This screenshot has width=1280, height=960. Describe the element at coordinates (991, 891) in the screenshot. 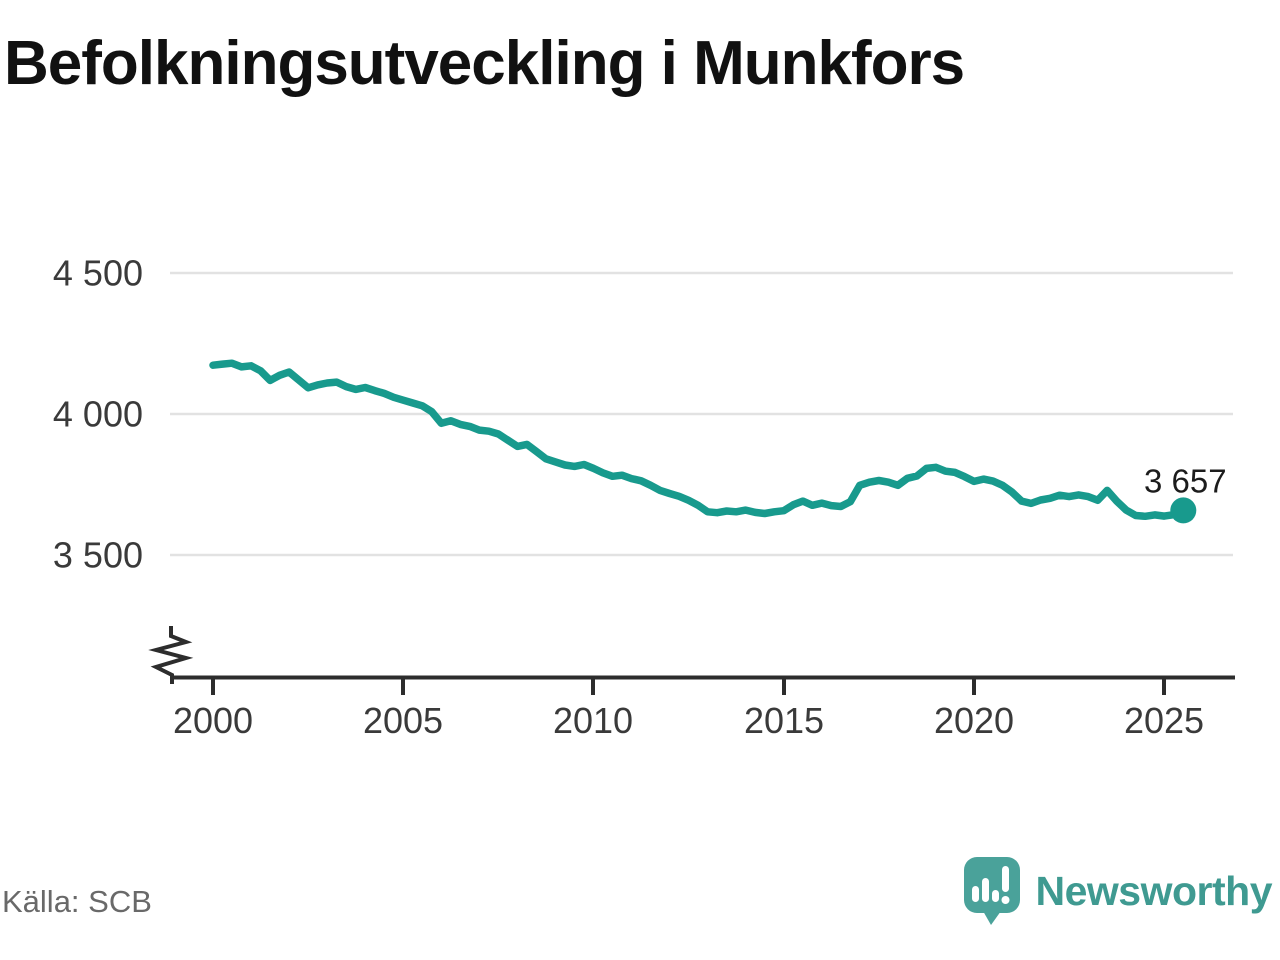

I see `newsworthy-logo-icon` at that location.